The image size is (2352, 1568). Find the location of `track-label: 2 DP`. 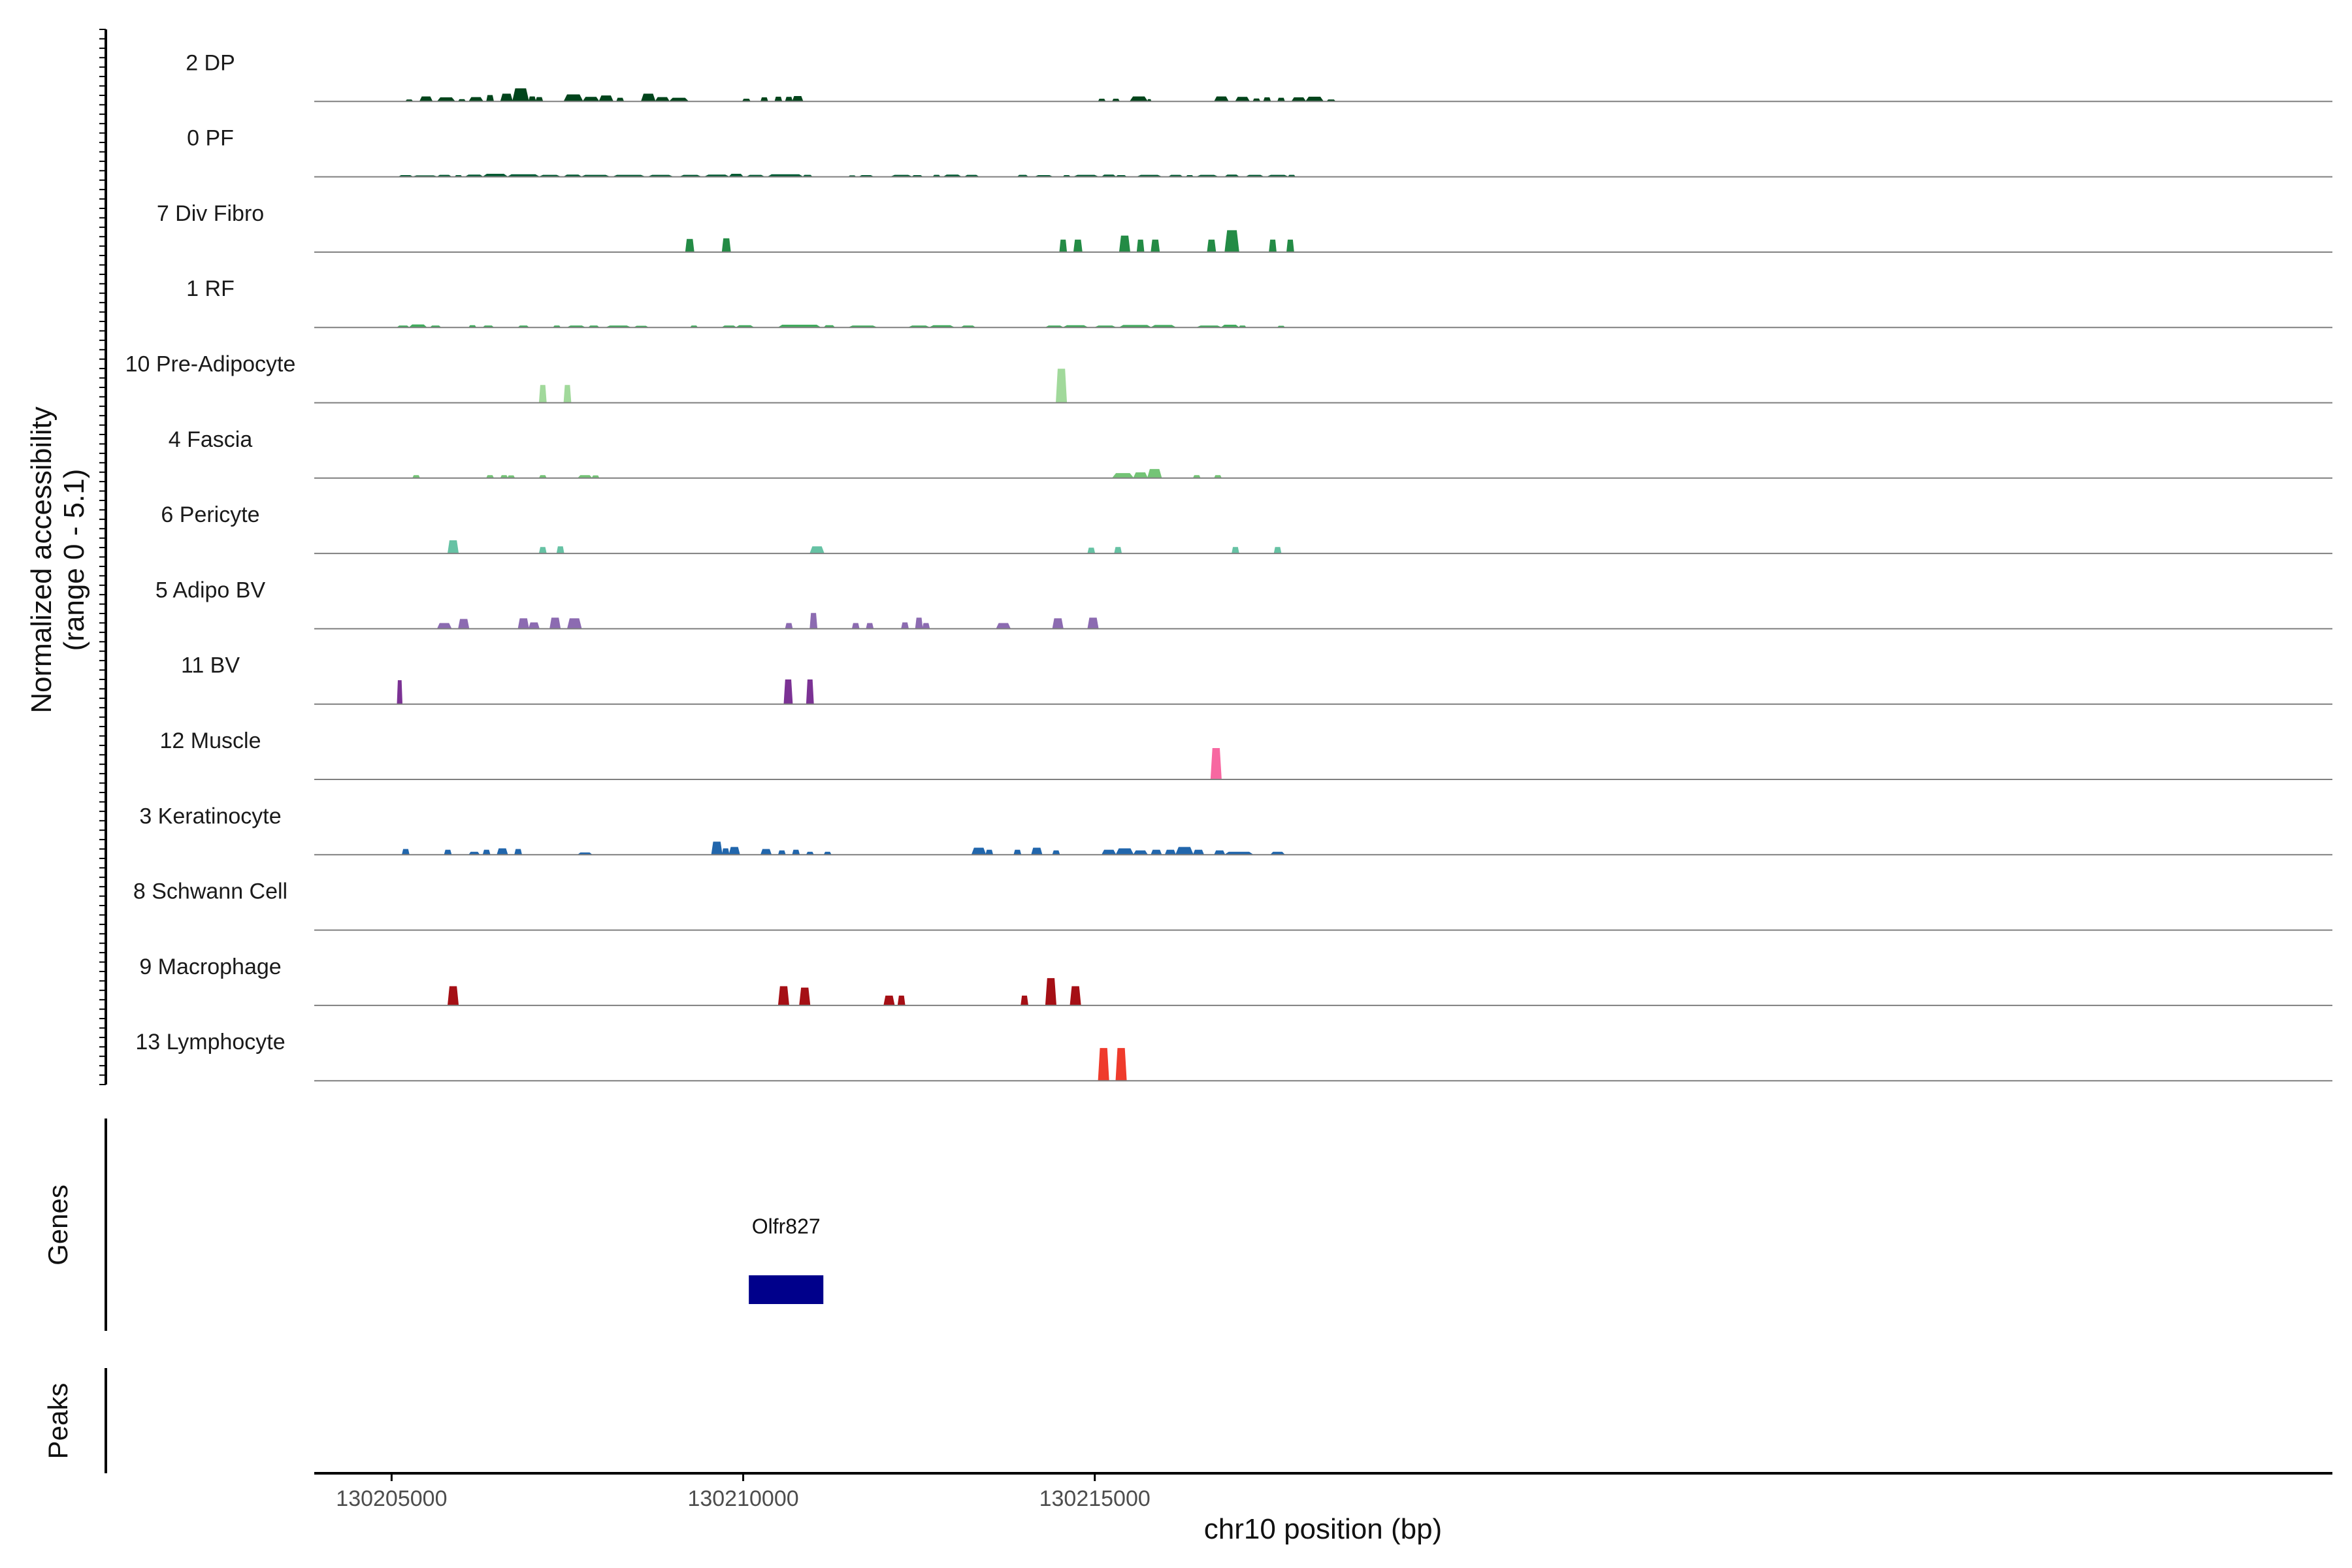

track-label: 2 DP is located at coordinates (210, 62).